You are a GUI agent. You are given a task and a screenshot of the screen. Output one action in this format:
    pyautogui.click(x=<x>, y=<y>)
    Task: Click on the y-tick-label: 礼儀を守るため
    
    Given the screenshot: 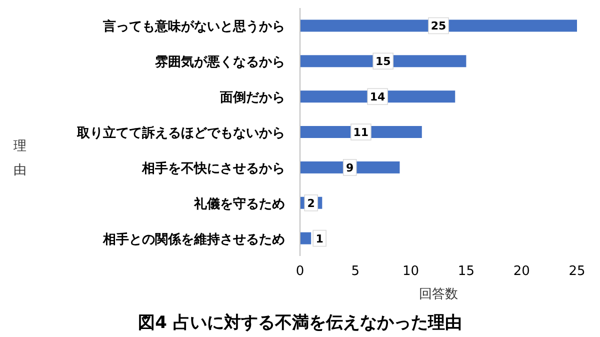 What is the action you would take?
    pyautogui.click(x=239, y=204)
    